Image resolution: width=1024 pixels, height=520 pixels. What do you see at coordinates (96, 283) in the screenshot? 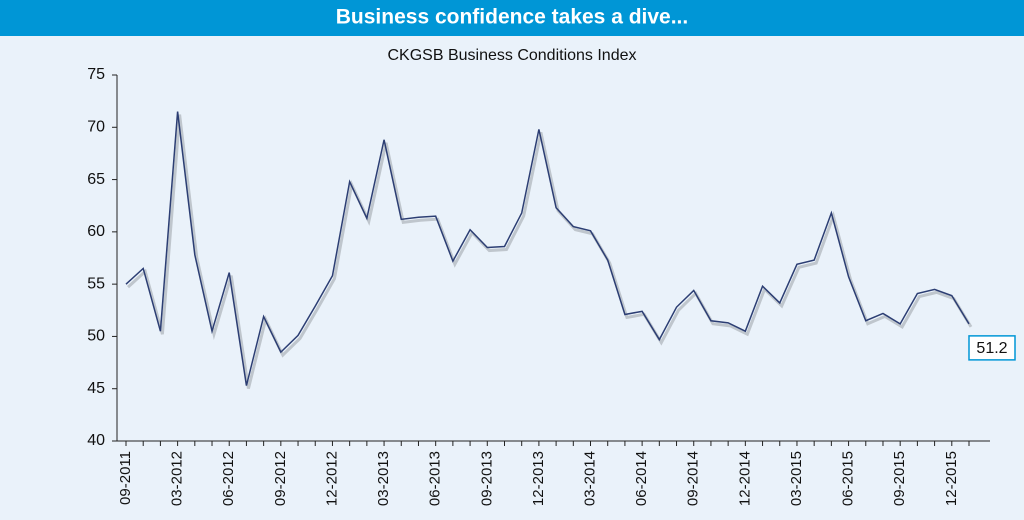
I see `y-tick-label: 55` at bounding box center [96, 283].